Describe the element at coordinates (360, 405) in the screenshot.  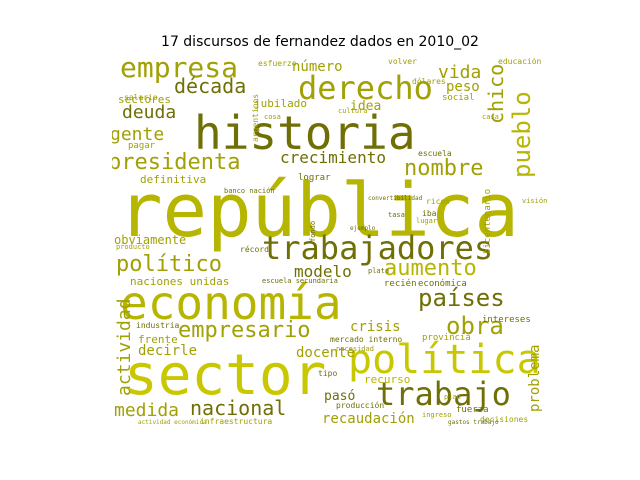
I see `word-produccion: producción` at that location.